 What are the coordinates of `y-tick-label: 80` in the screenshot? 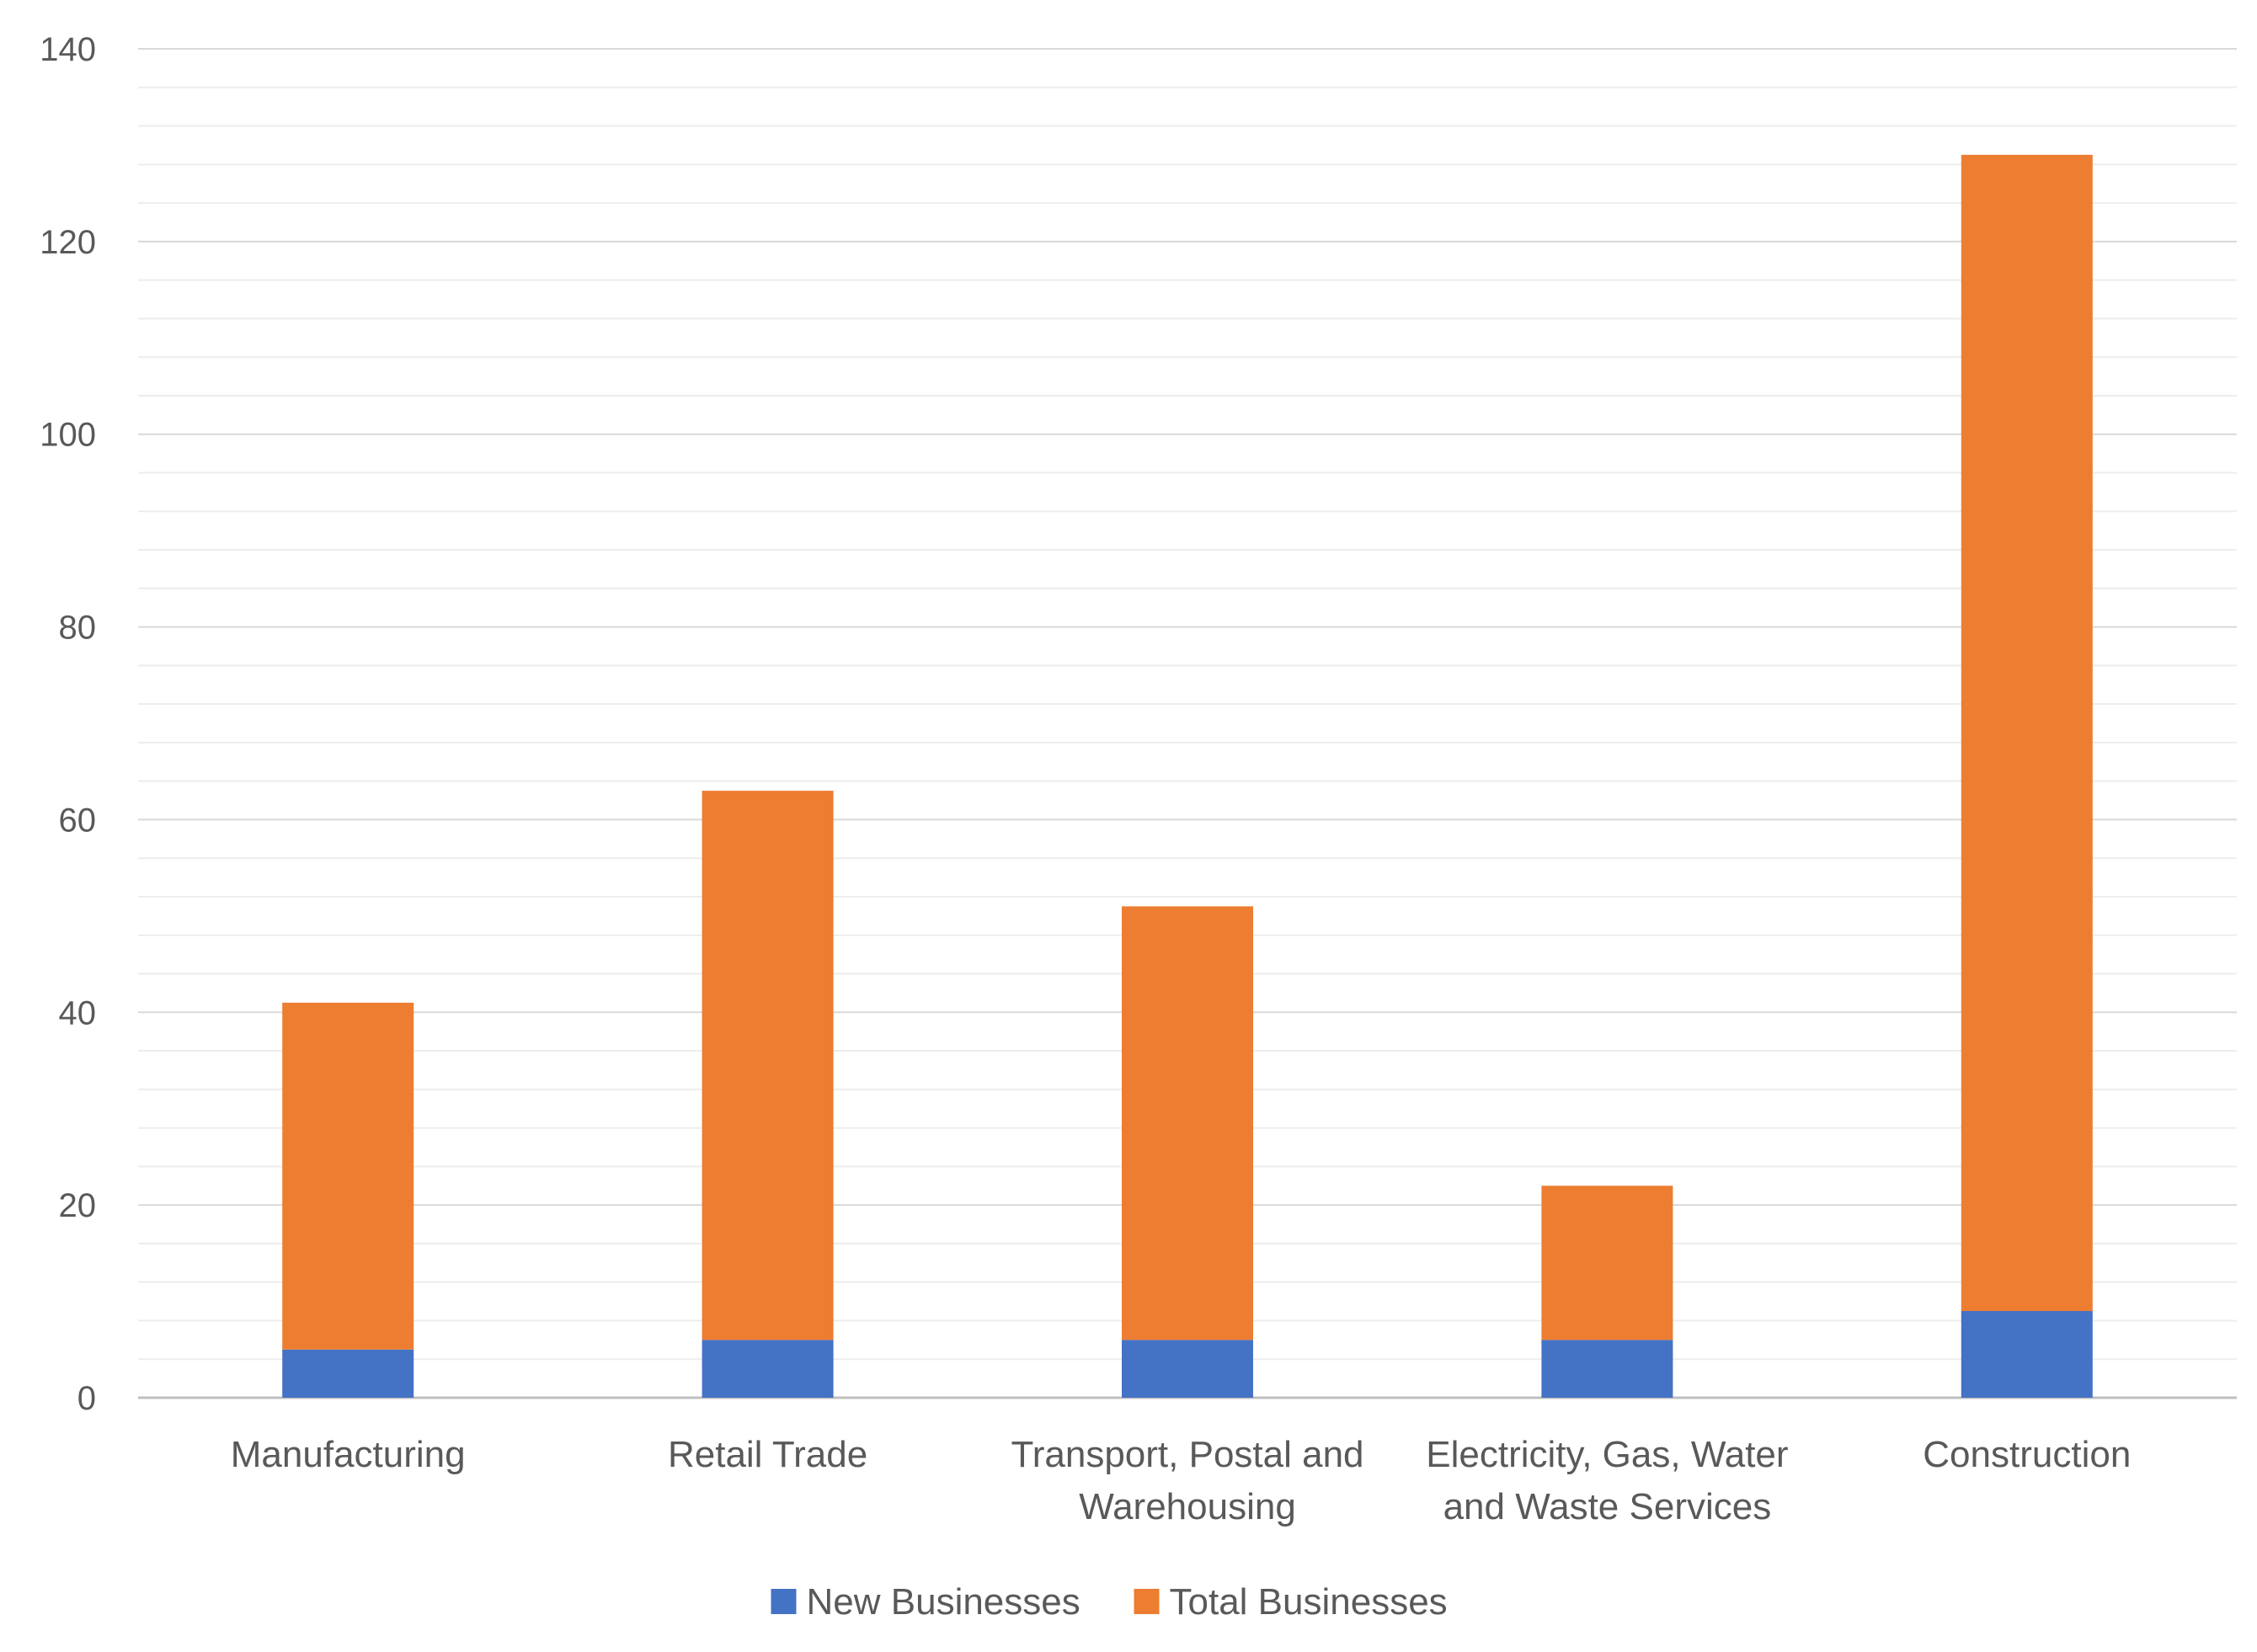 It's located at (78, 628).